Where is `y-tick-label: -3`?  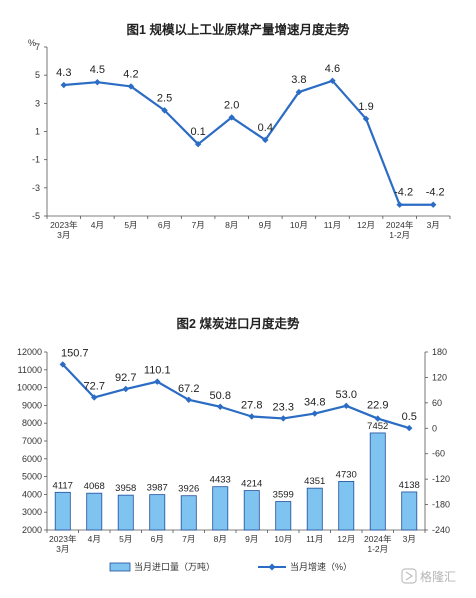 y-tick-label: -3 is located at coordinates (36, 188).